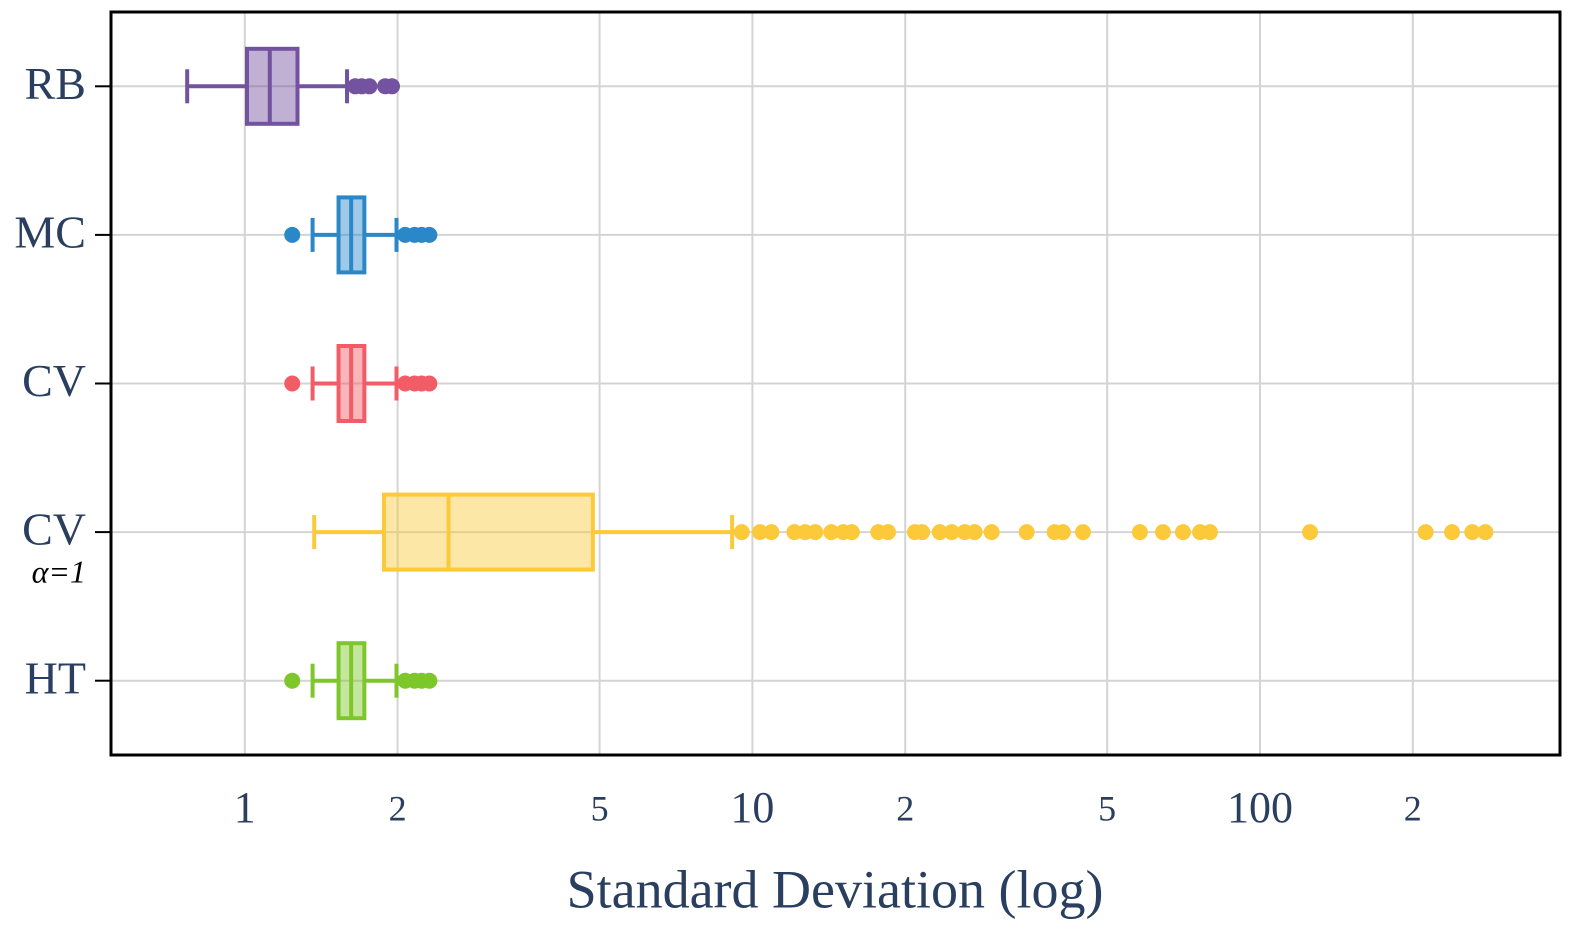 The height and width of the screenshot is (939, 1578). What do you see at coordinates (55, 83) in the screenshot?
I see `y-tick-label: RB` at bounding box center [55, 83].